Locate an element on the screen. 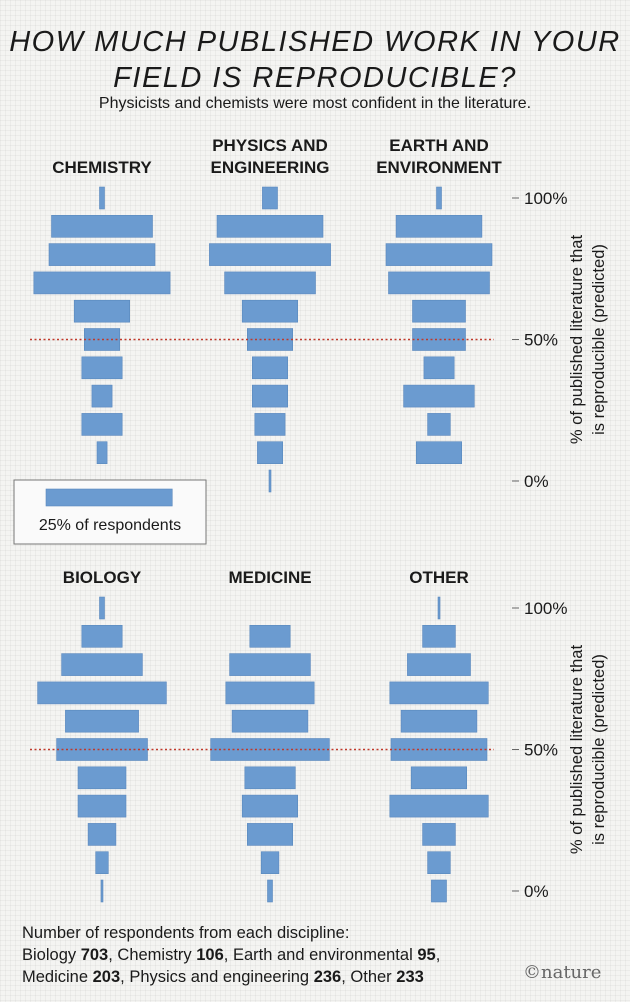  title-line-1: HOW MUCH PUBLISHED WORK IN YOUR is located at coordinates (315, 42).